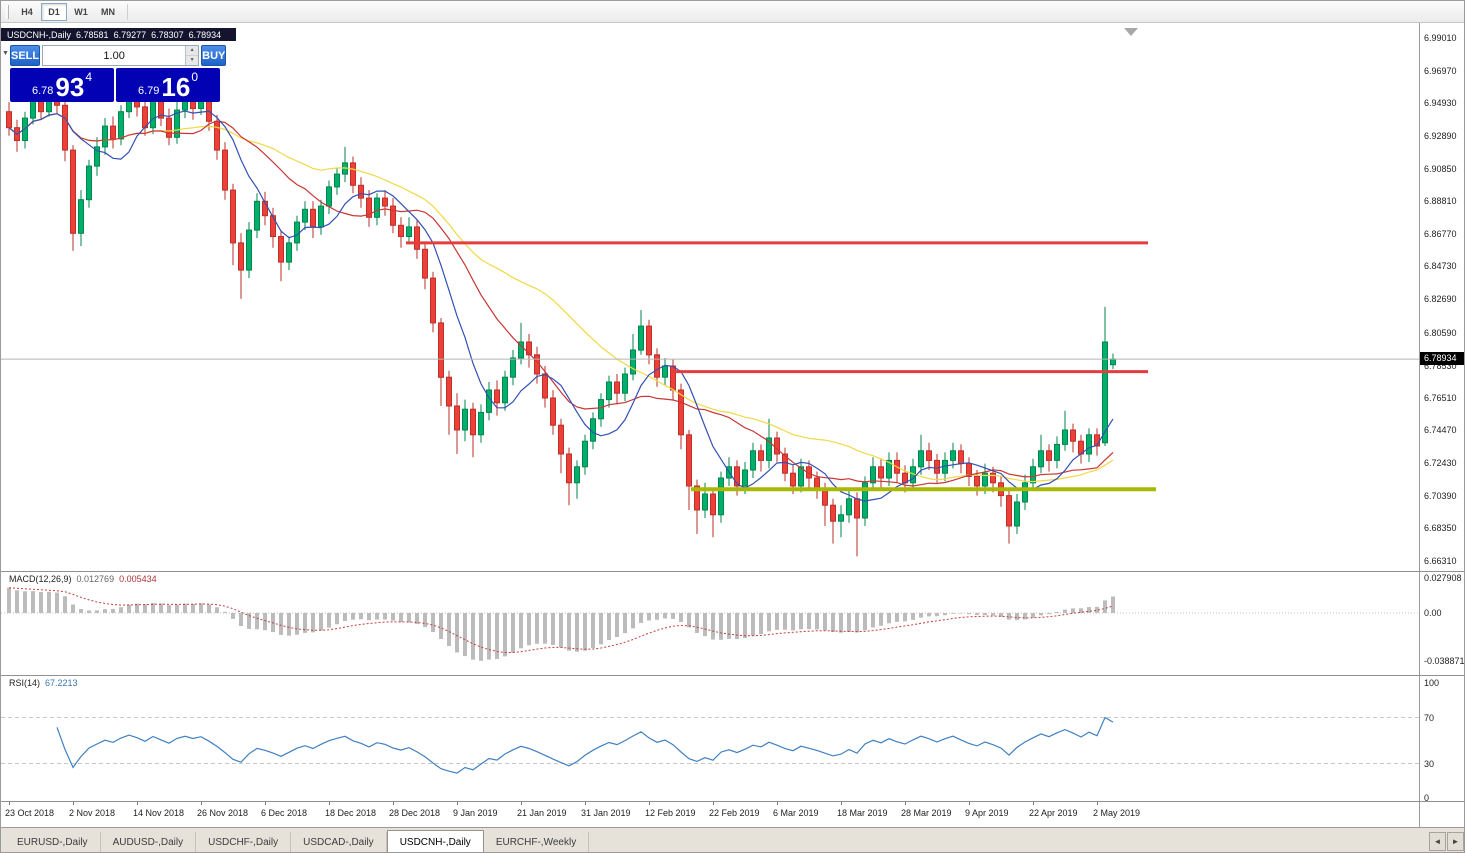 The image size is (1465, 853). Describe the element at coordinates (732, 571) in the screenshot. I see `panel-separator-macd` at that location.